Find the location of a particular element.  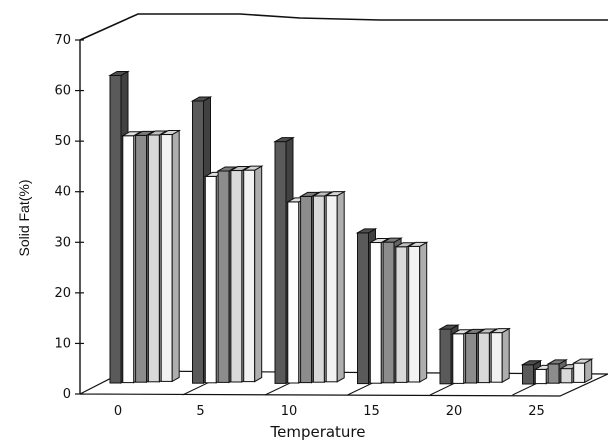

x-tick-label: 5 is located at coordinates (200, 411).